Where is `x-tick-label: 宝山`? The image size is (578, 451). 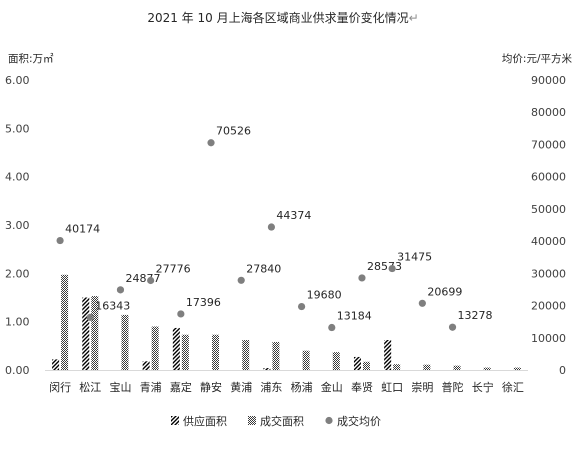
x-tick-label: 宝山 is located at coordinates (120, 387).